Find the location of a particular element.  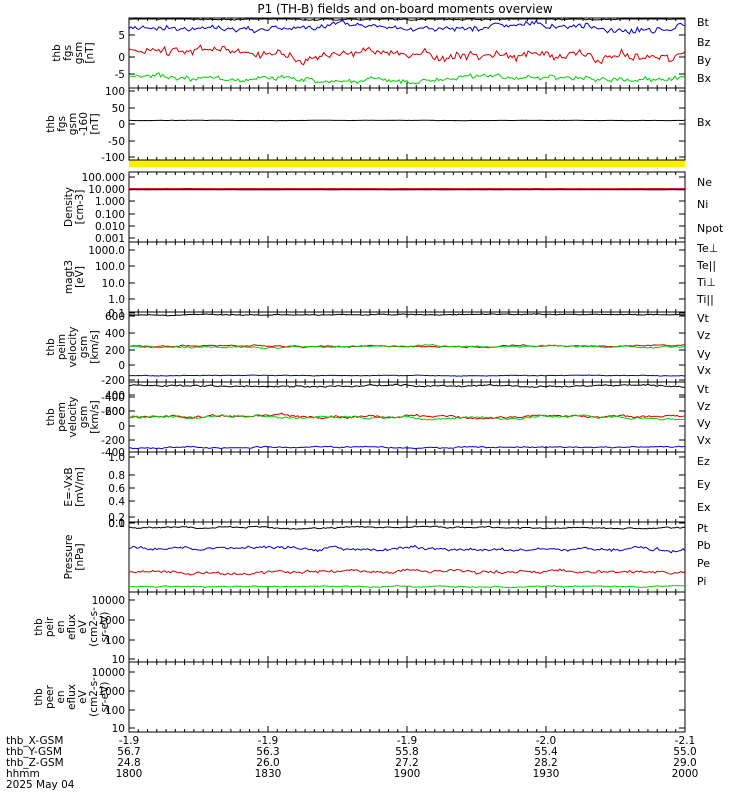

y-tick-label: 0.8 is located at coordinates (116, 476).